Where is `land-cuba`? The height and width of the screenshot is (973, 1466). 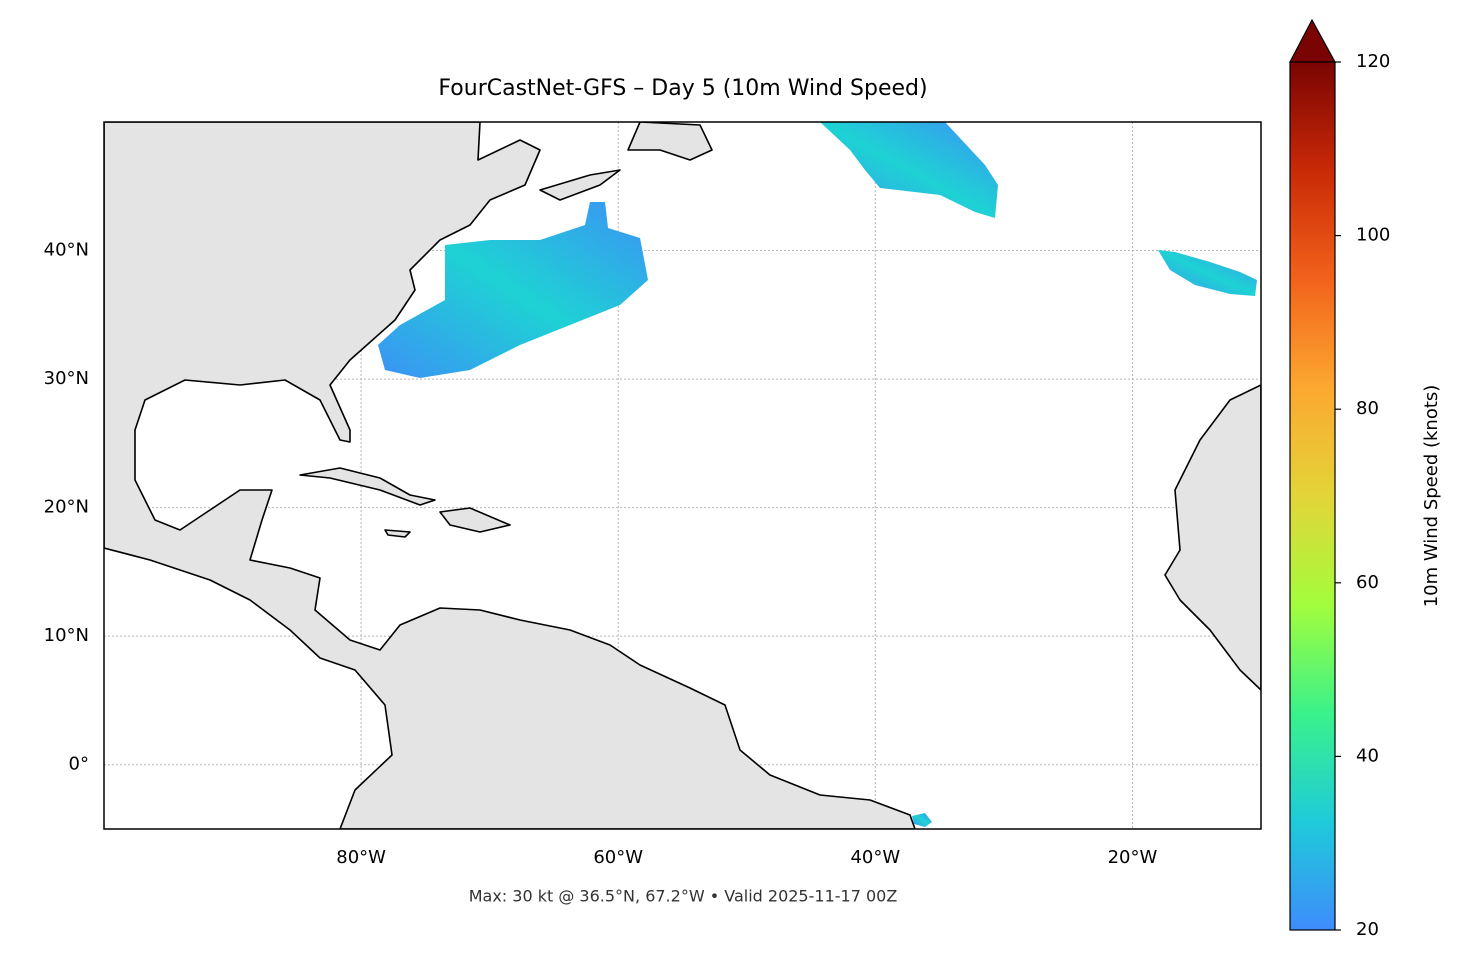
land-cuba is located at coordinates (367, 486).